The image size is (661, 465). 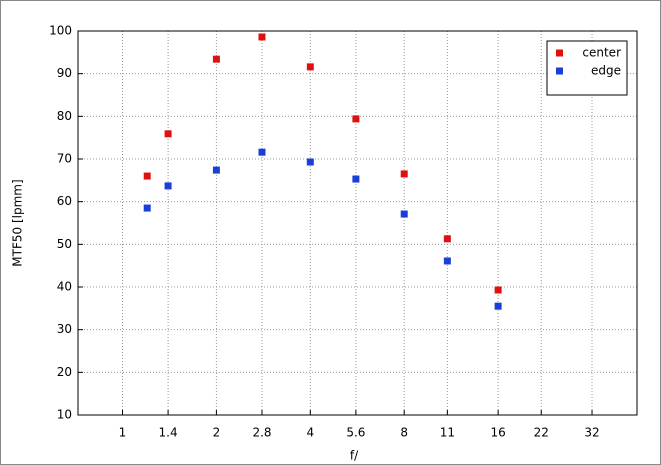 What do you see at coordinates (601, 53) in the screenshot?
I see `legend-label: center` at bounding box center [601, 53].